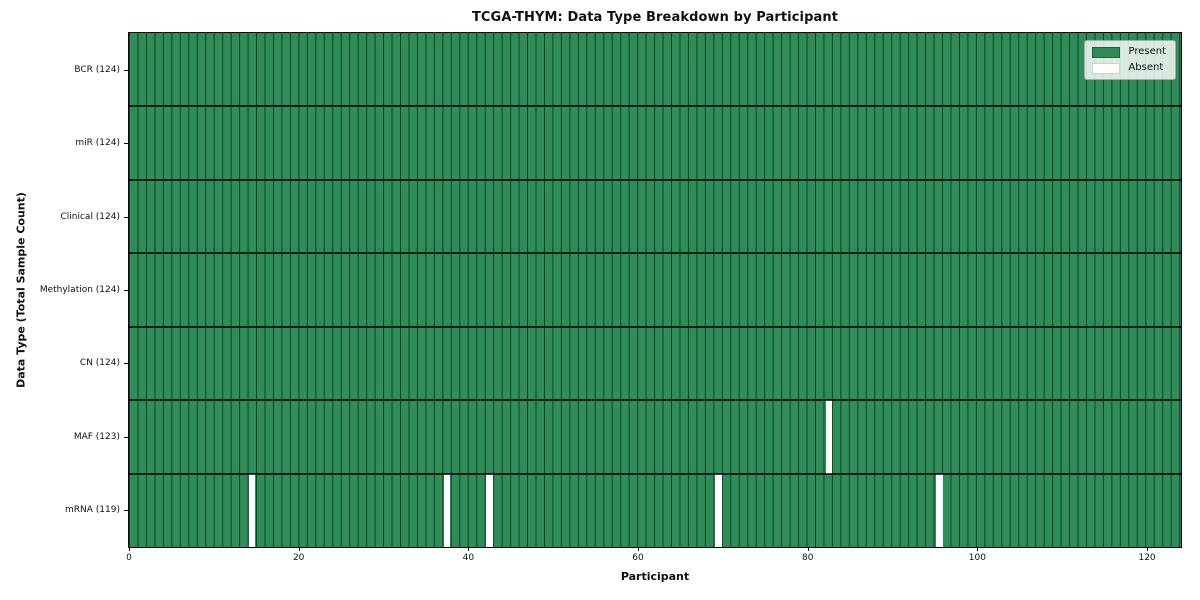 This screenshot has width=1200, height=600. What do you see at coordinates (129, 558) in the screenshot?
I see `x-tick-label-0: 0` at bounding box center [129, 558].